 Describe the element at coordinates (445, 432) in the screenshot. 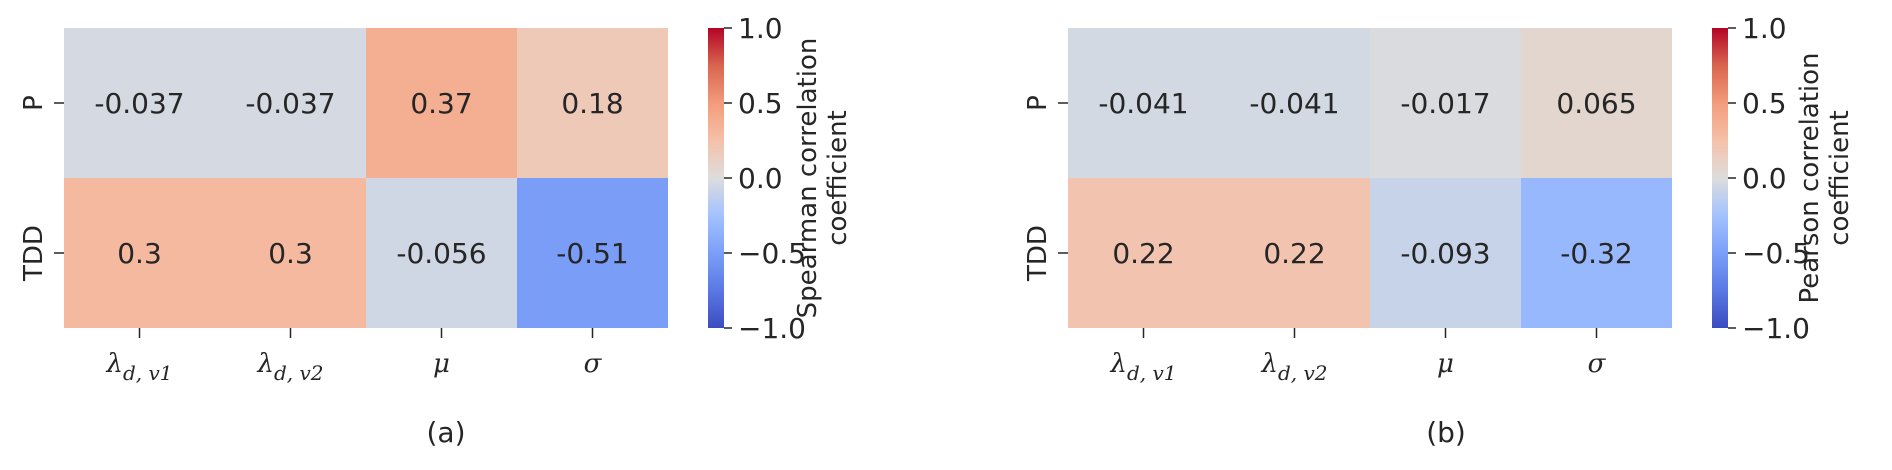

I see `panel-label: (a)` at that location.